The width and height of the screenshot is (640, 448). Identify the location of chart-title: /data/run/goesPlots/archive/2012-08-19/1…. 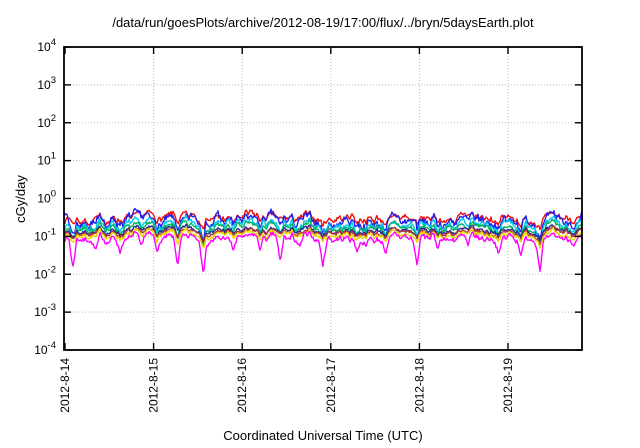
(323, 22).